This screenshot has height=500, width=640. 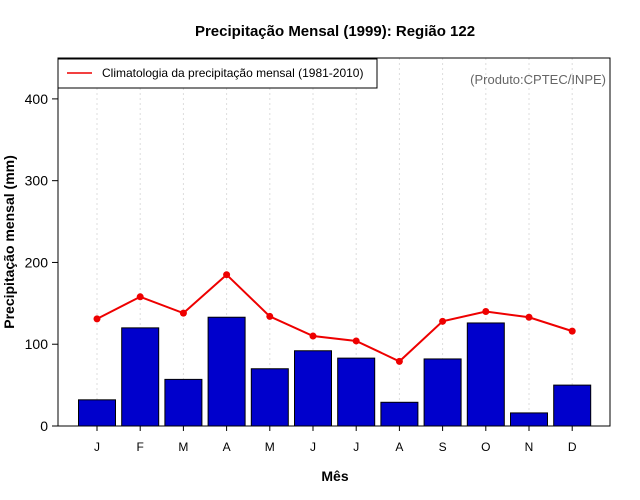 I want to click on x-axis-label: Mês, so click(x=334, y=476).